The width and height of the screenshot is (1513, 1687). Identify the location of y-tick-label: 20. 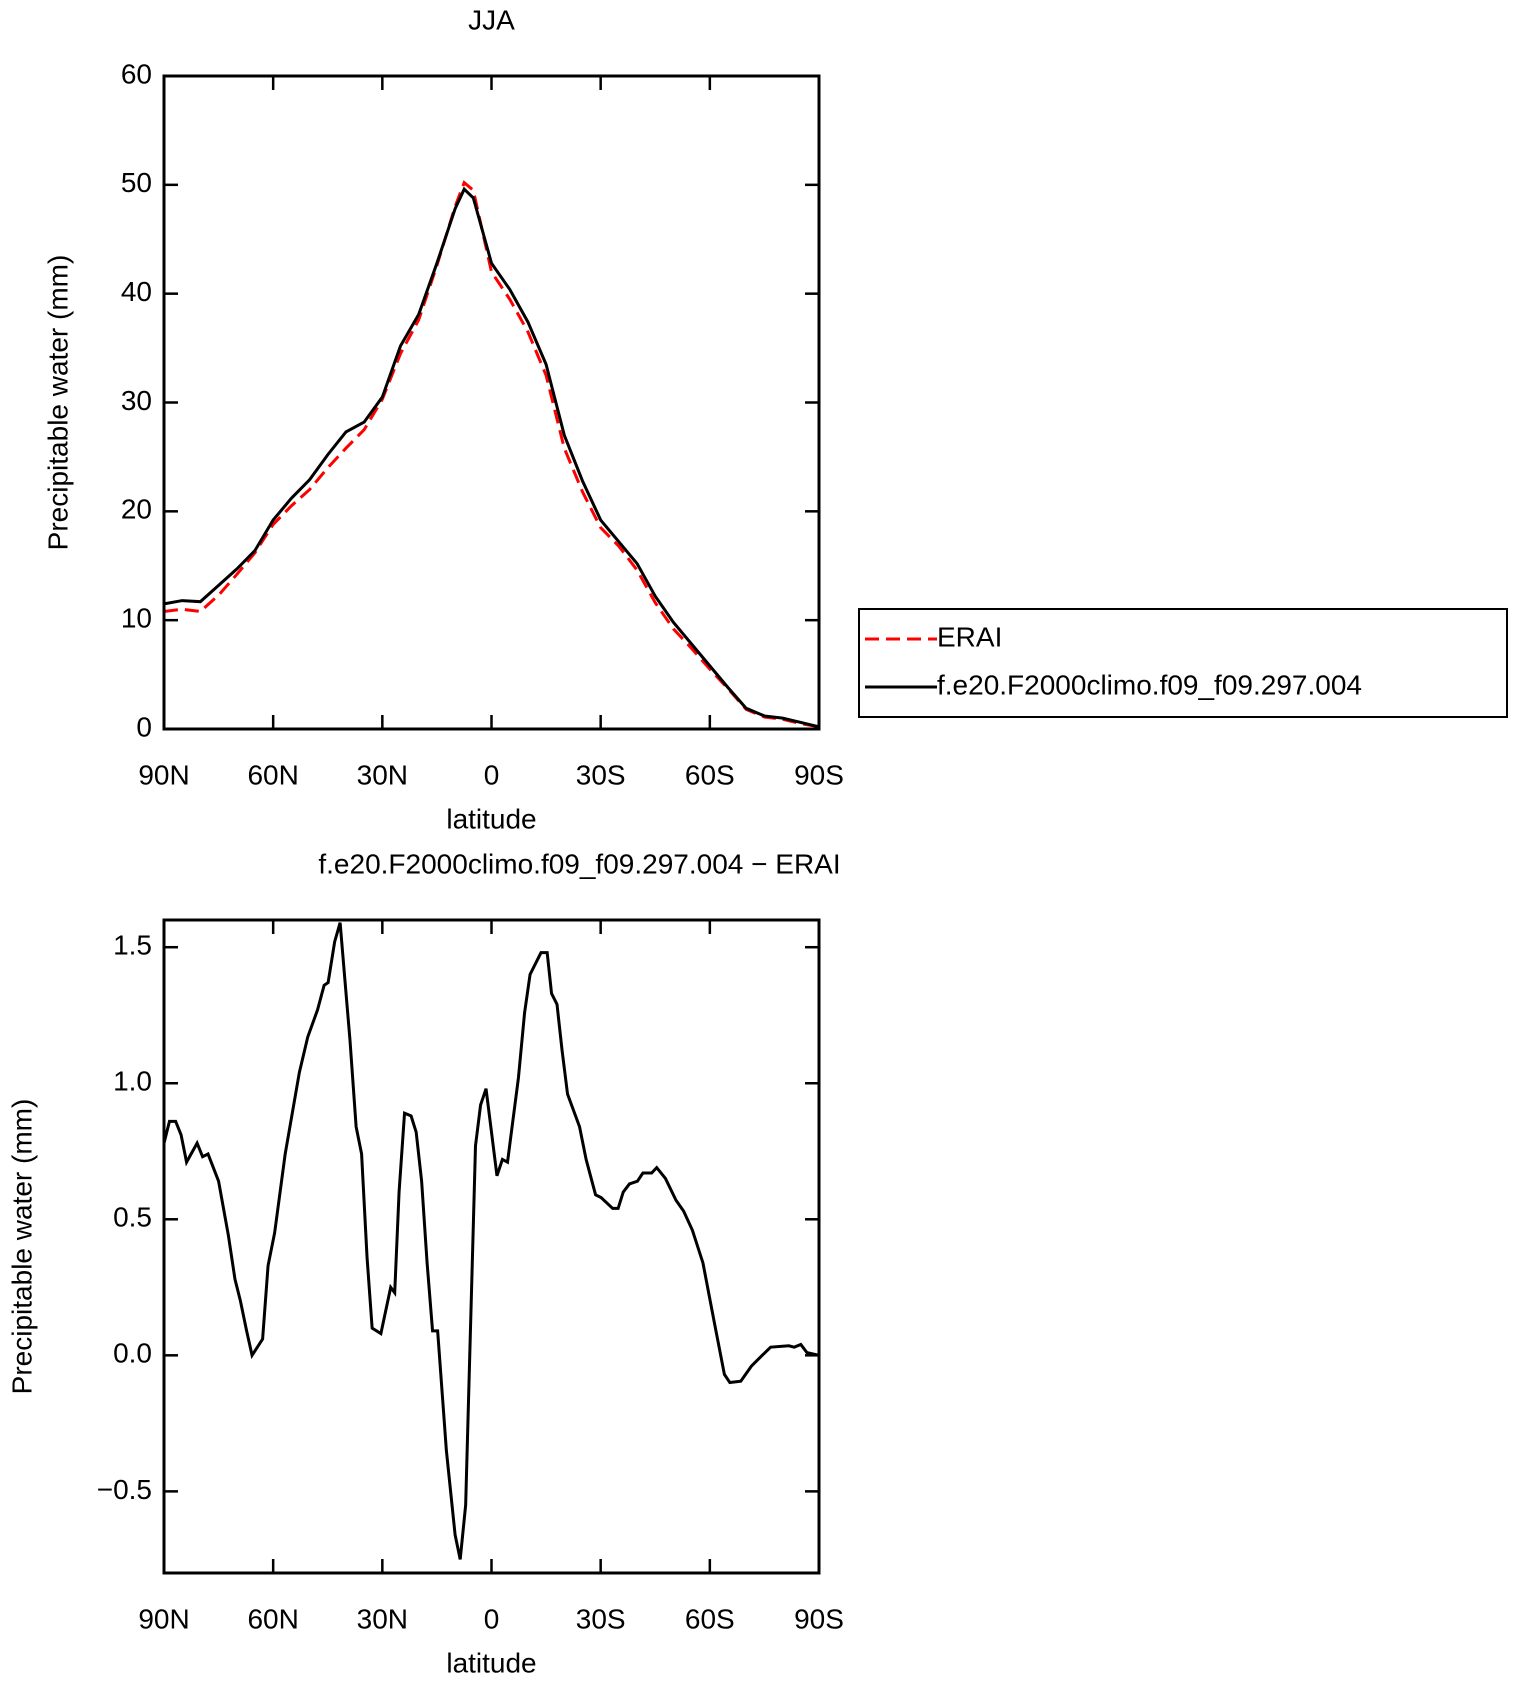
(136, 509).